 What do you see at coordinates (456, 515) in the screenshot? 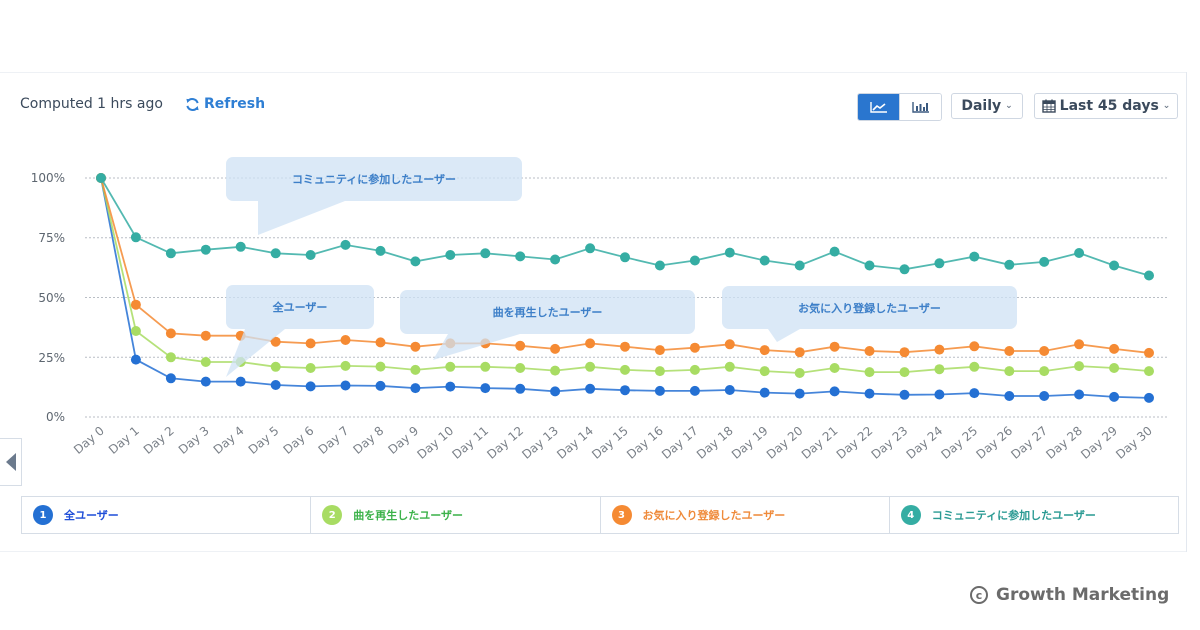
I see `legend-item-played-song: 2 曲を再生したユーザー` at bounding box center [456, 515].